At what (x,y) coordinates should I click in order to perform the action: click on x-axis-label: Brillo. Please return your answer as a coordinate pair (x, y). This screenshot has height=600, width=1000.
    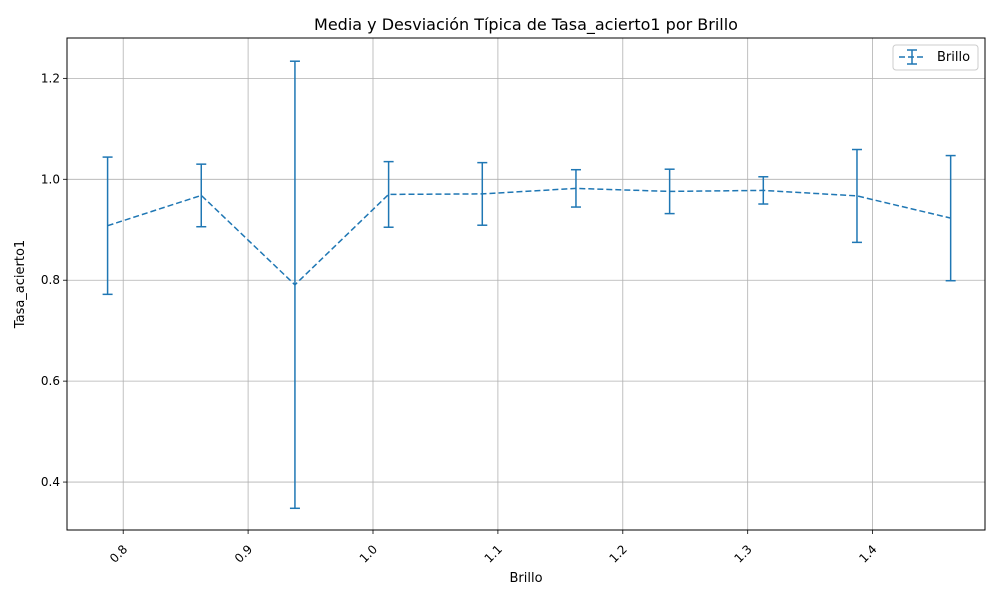
    Looking at the image, I should click on (525, 578).